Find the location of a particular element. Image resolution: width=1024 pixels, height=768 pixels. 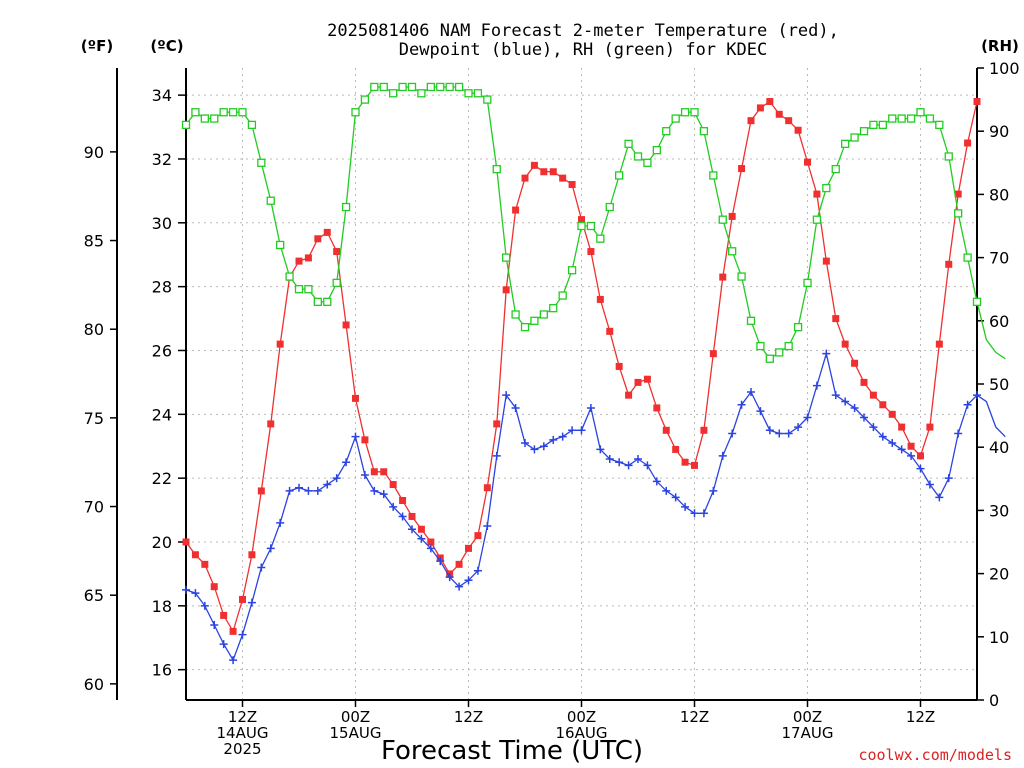

celsius-tick-label: 16 is located at coordinates (162, 670).